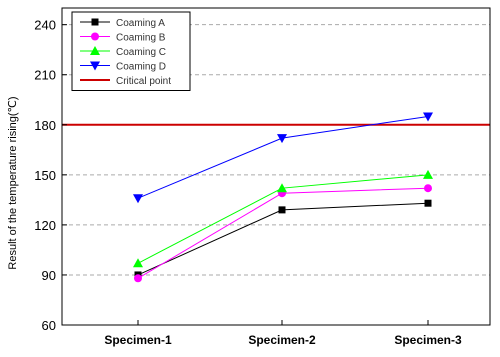 The width and height of the screenshot is (500, 357). What do you see at coordinates (140, 23) in the screenshot?
I see `legend-coaming-a-label: Coaming A` at bounding box center [140, 23].